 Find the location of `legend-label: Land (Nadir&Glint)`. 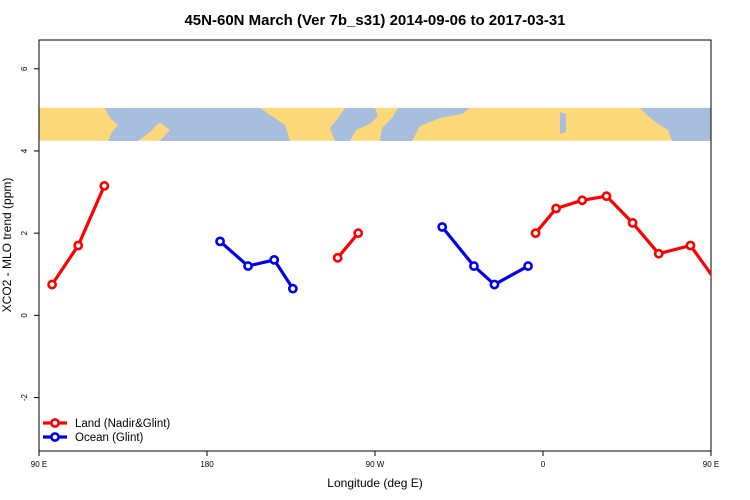

legend-label: Land (Nadir&Glint) is located at coordinates (122, 424).